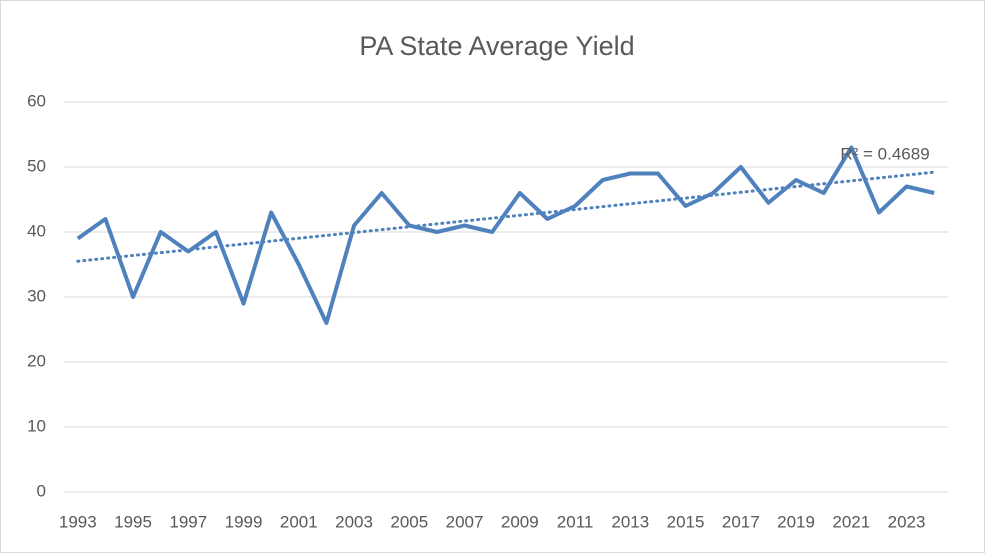 Image resolution: width=986 pixels, height=559 pixels. I want to click on trendline, so click(506, 216).